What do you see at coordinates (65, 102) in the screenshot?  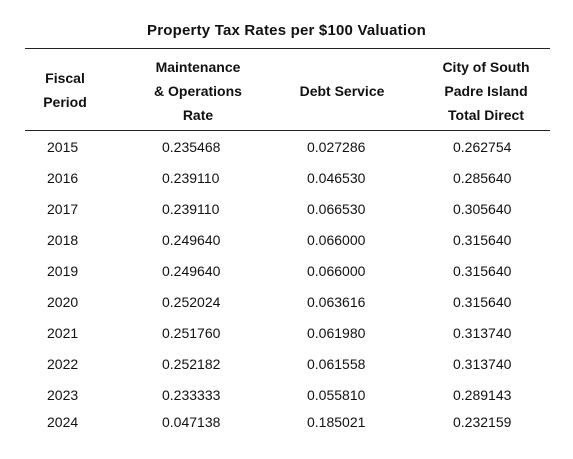 I see `header-fiscal-line: Period` at bounding box center [65, 102].